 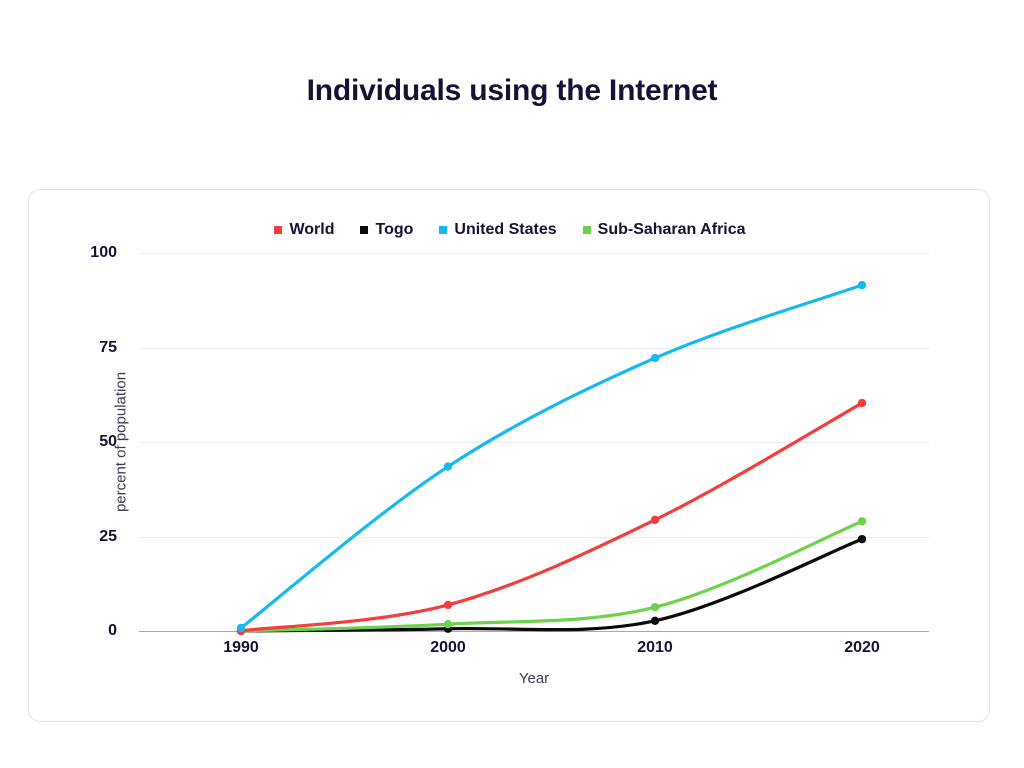 I want to click on legend-swatch-sub-saharan-africa, so click(x=586, y=230).